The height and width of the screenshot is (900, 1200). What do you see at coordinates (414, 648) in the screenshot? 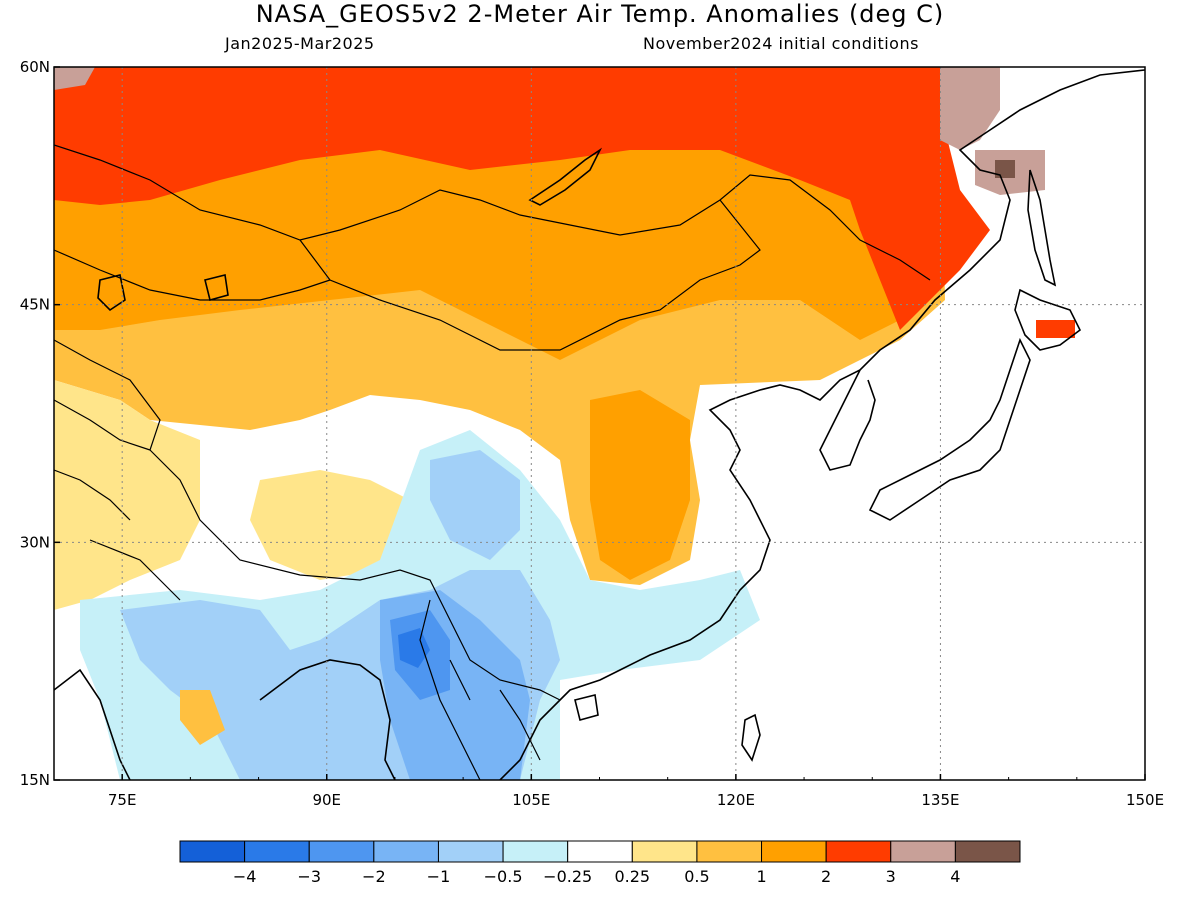
I see `field-coldest` at bounding box center [414, 648].